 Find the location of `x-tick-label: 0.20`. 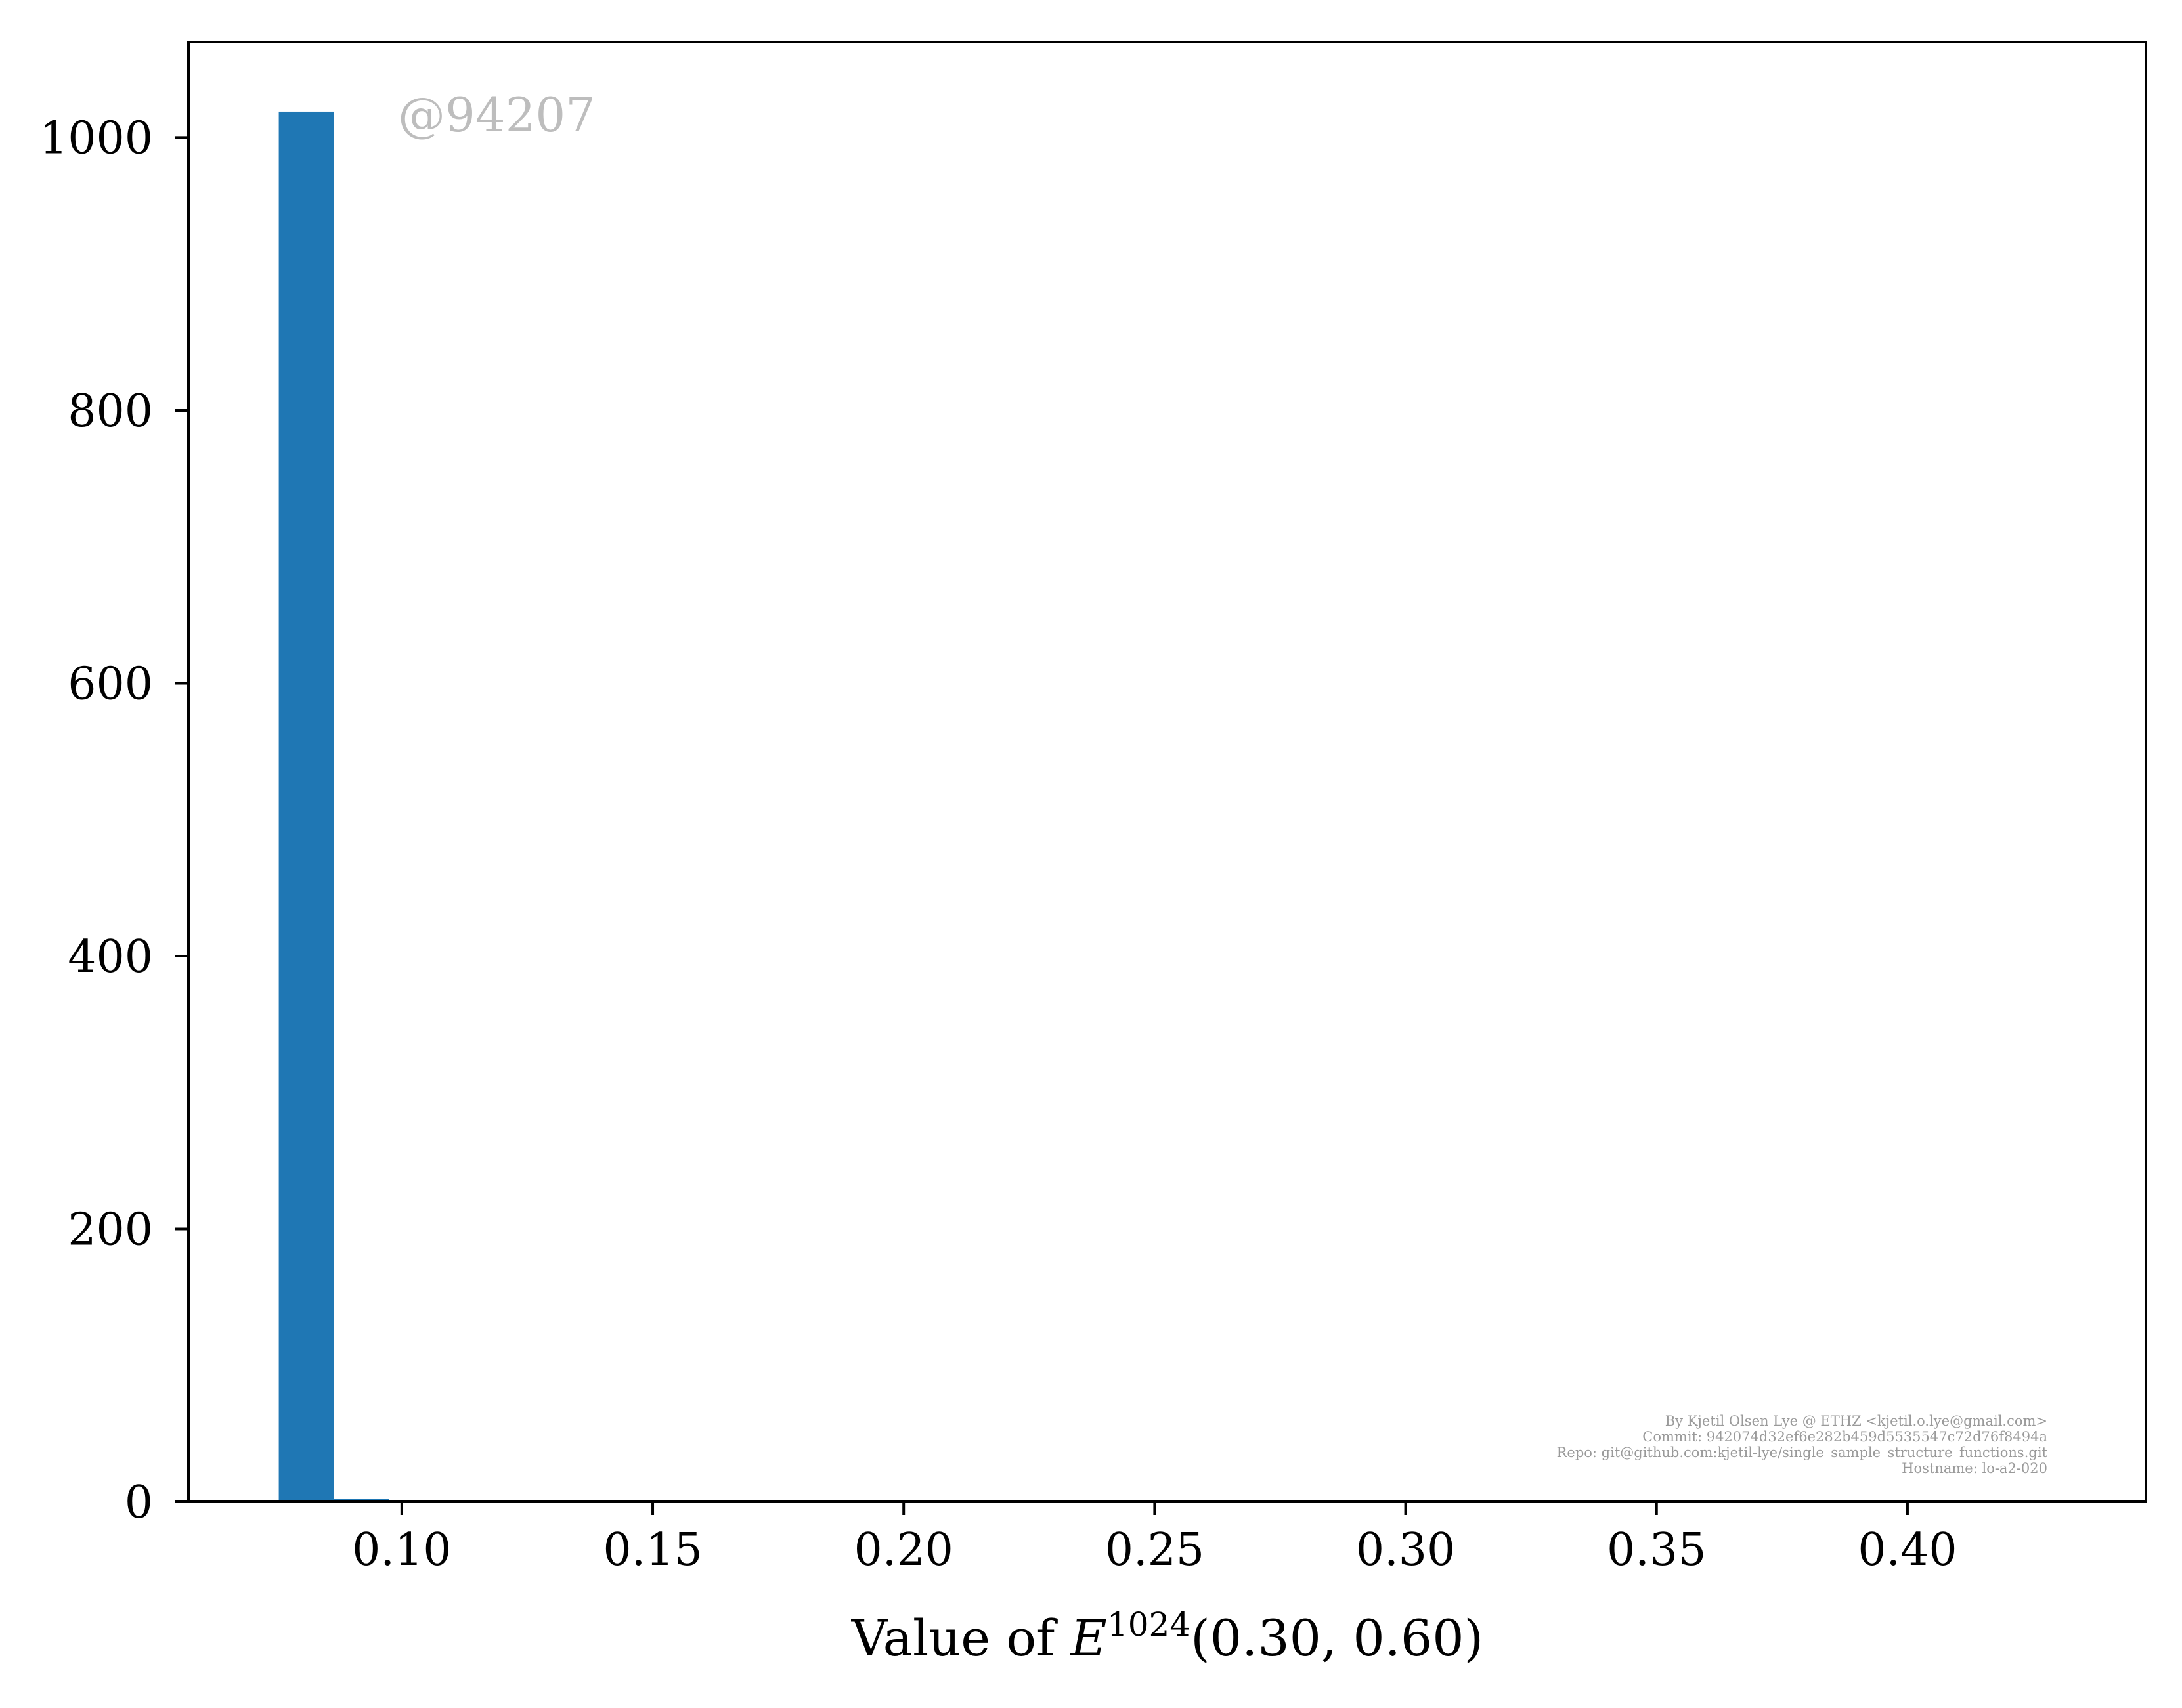

x-tick-label: 0.20 is located at coordinates (903, 1550).